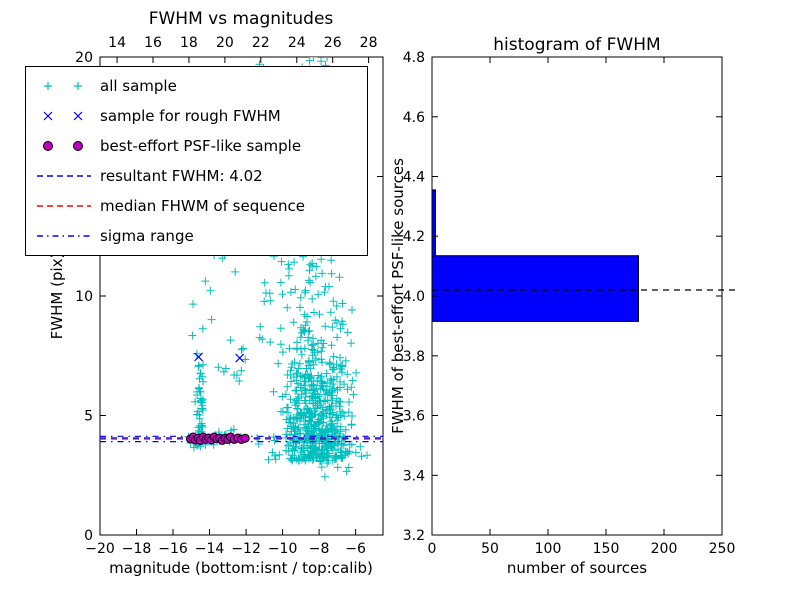  Describe the element at coordinates (722, 549) in the screenshot. I see `right-xtick-label: 250` at that location.